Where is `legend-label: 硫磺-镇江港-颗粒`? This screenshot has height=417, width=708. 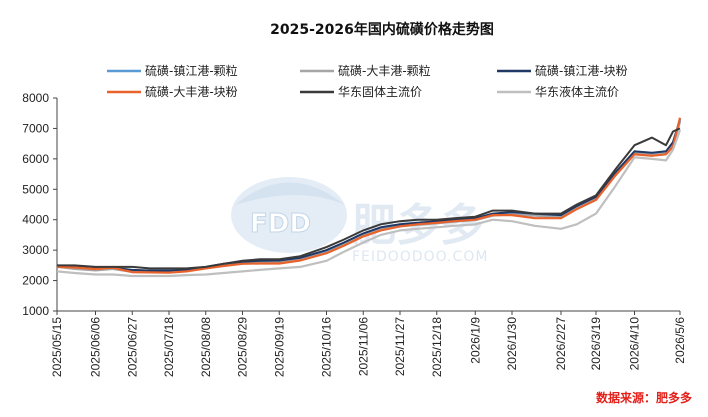
legend-label: 硫磺-镇江港-颗粒 is located at coordinates (191, 70).